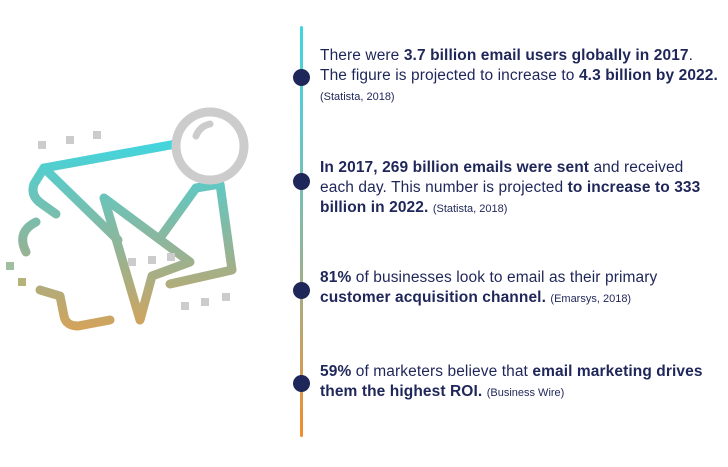 The image size is (728, 467). What do you see at coordinates (591, 299) in the screenshot?
I see `fact-source: (Emarsys, 2018)` at bounding box center [591, 299].